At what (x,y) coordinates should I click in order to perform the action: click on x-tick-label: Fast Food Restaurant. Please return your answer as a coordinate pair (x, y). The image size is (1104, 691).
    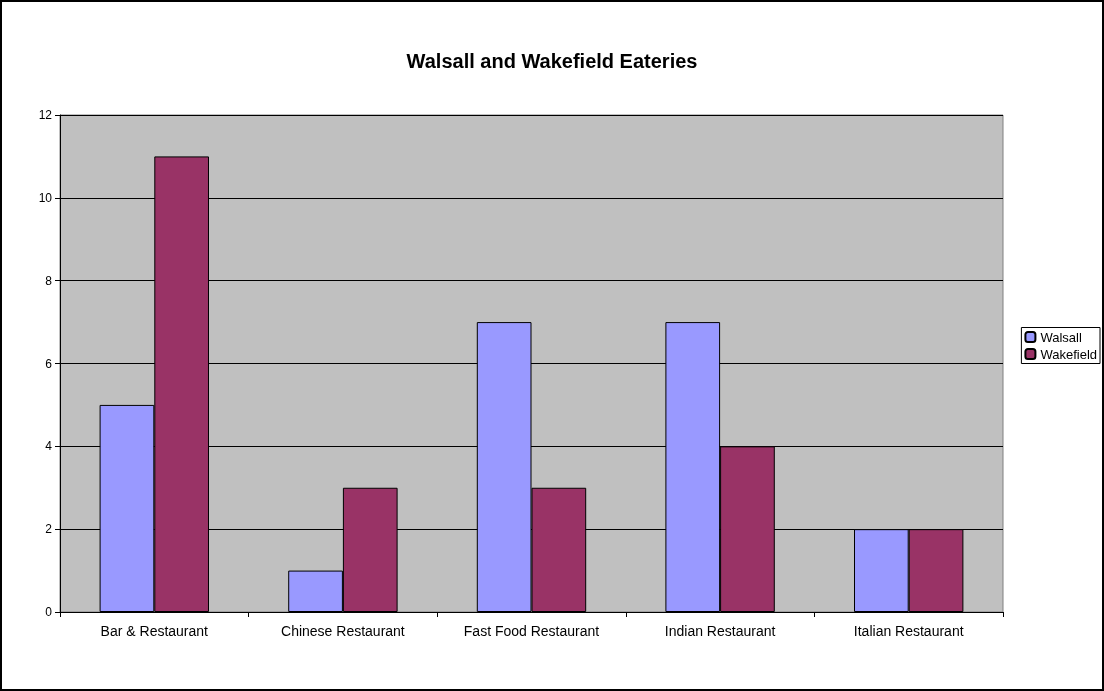
    Looking at the image, I should click on (531, 631).